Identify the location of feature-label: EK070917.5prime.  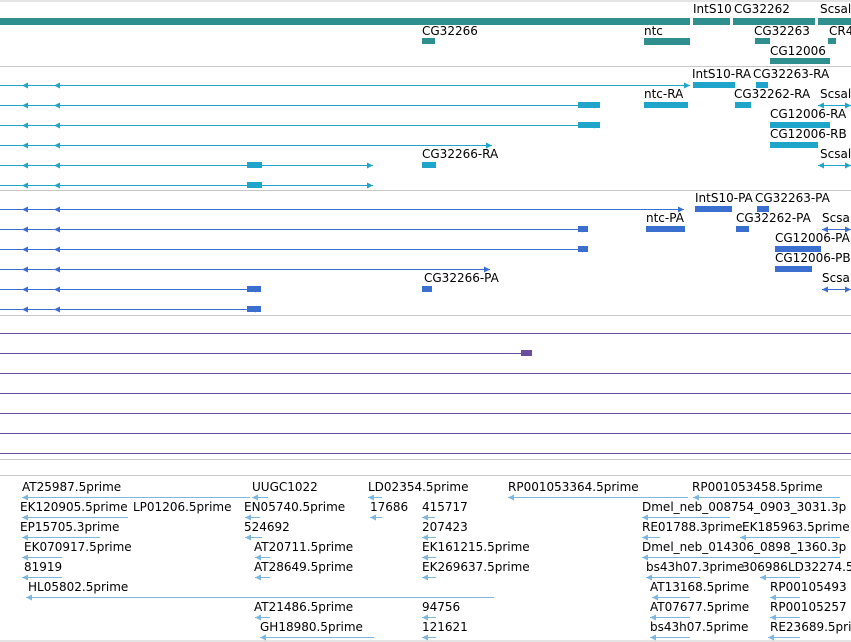
(78, 547).